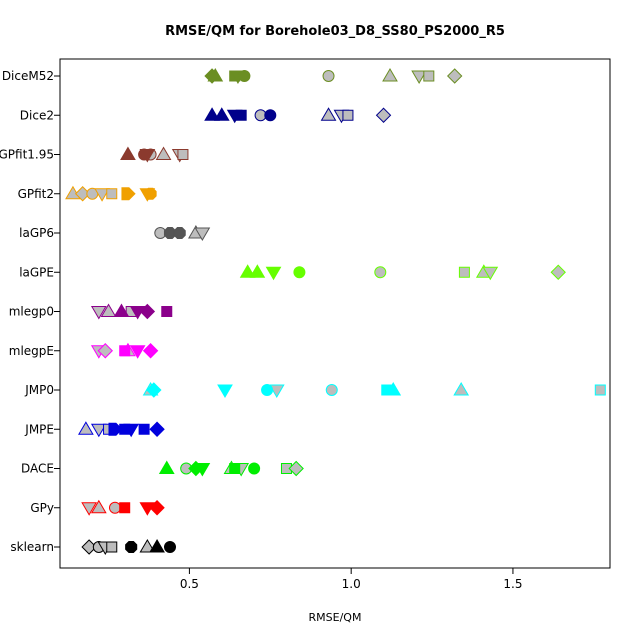 This screenshot has height=640, width=640. Describe the element at coordinates (335, 31) in the screenshot. I see `chart-title: RMSE/QM for Borehole03_D8_SS80_PS2000_R5` at that location.